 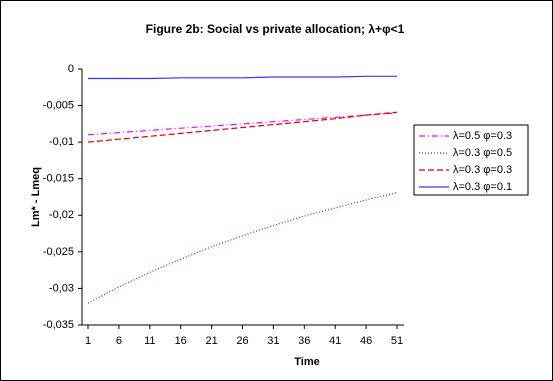 What do you see at coordinates (58, 105) in the screenshot?
I see `y-tick-label: -0,005` at bounding box center [58, 105].